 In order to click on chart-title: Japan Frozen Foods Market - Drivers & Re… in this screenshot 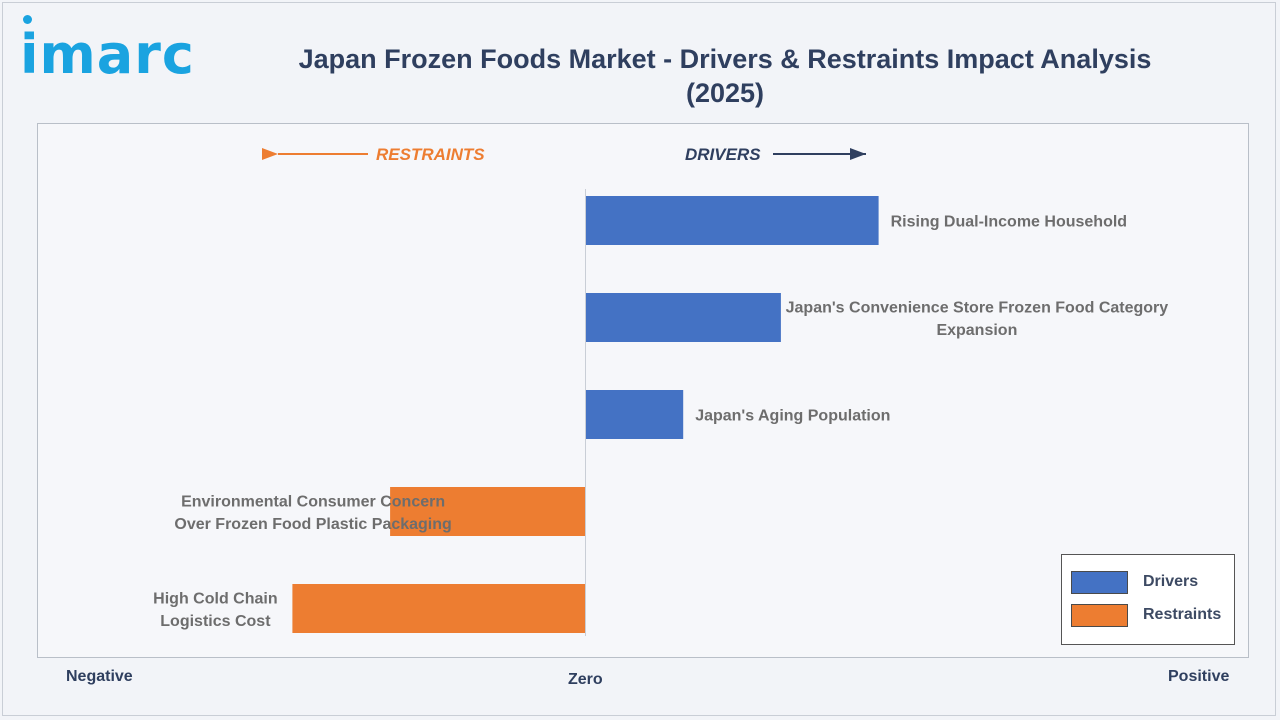, I will do `click(725, 76)`.